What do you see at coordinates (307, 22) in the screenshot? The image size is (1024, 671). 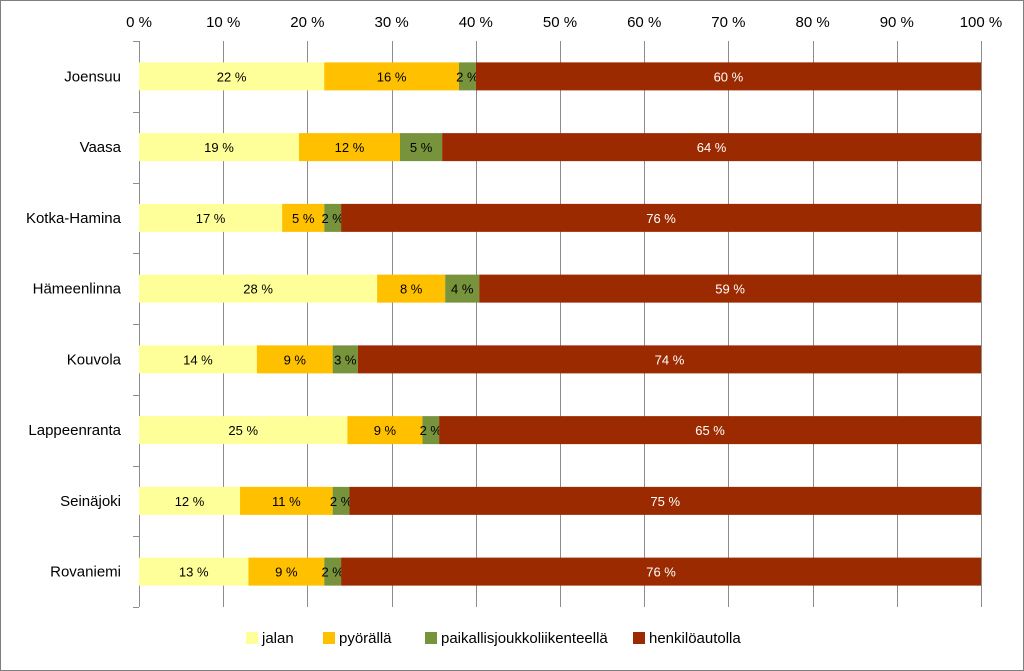 I see `x-tick-label-2: 20 %` at bounding box center [307, 22].